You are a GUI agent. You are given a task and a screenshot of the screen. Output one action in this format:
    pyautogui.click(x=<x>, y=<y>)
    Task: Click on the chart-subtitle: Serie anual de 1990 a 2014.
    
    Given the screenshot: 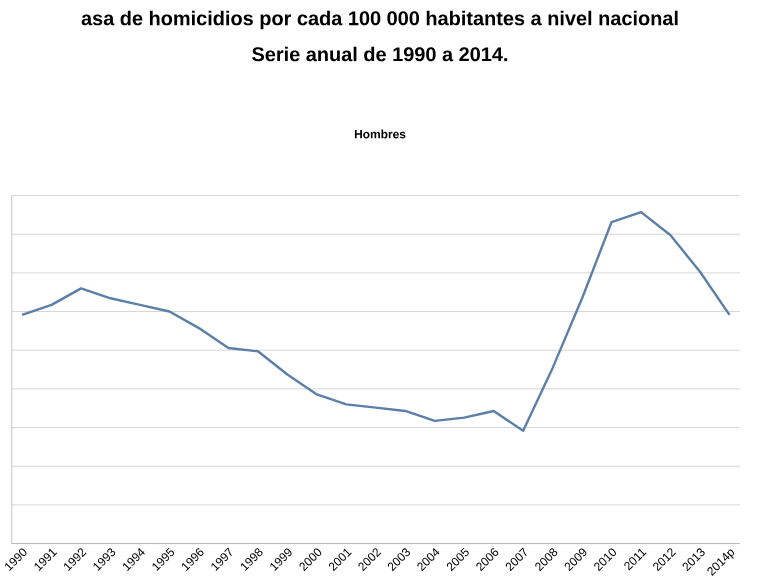 What is the action you would take?
    pyautogui.click(x=380, y=54)
    